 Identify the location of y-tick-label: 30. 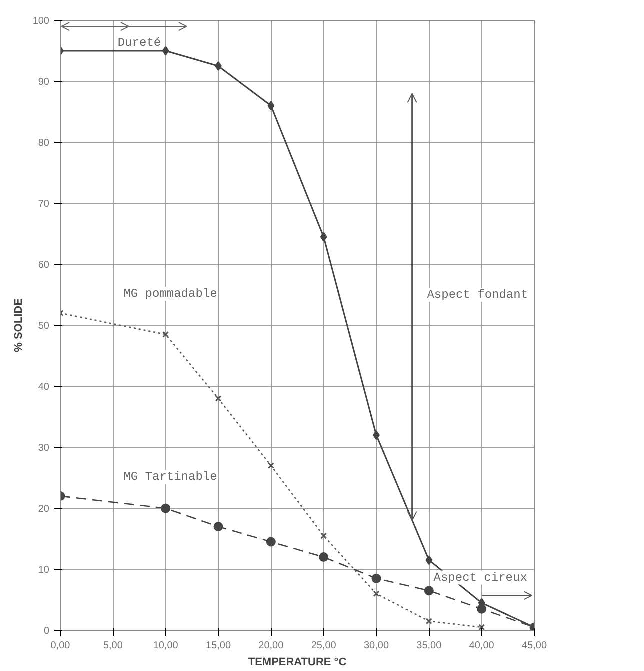
(44, 448).